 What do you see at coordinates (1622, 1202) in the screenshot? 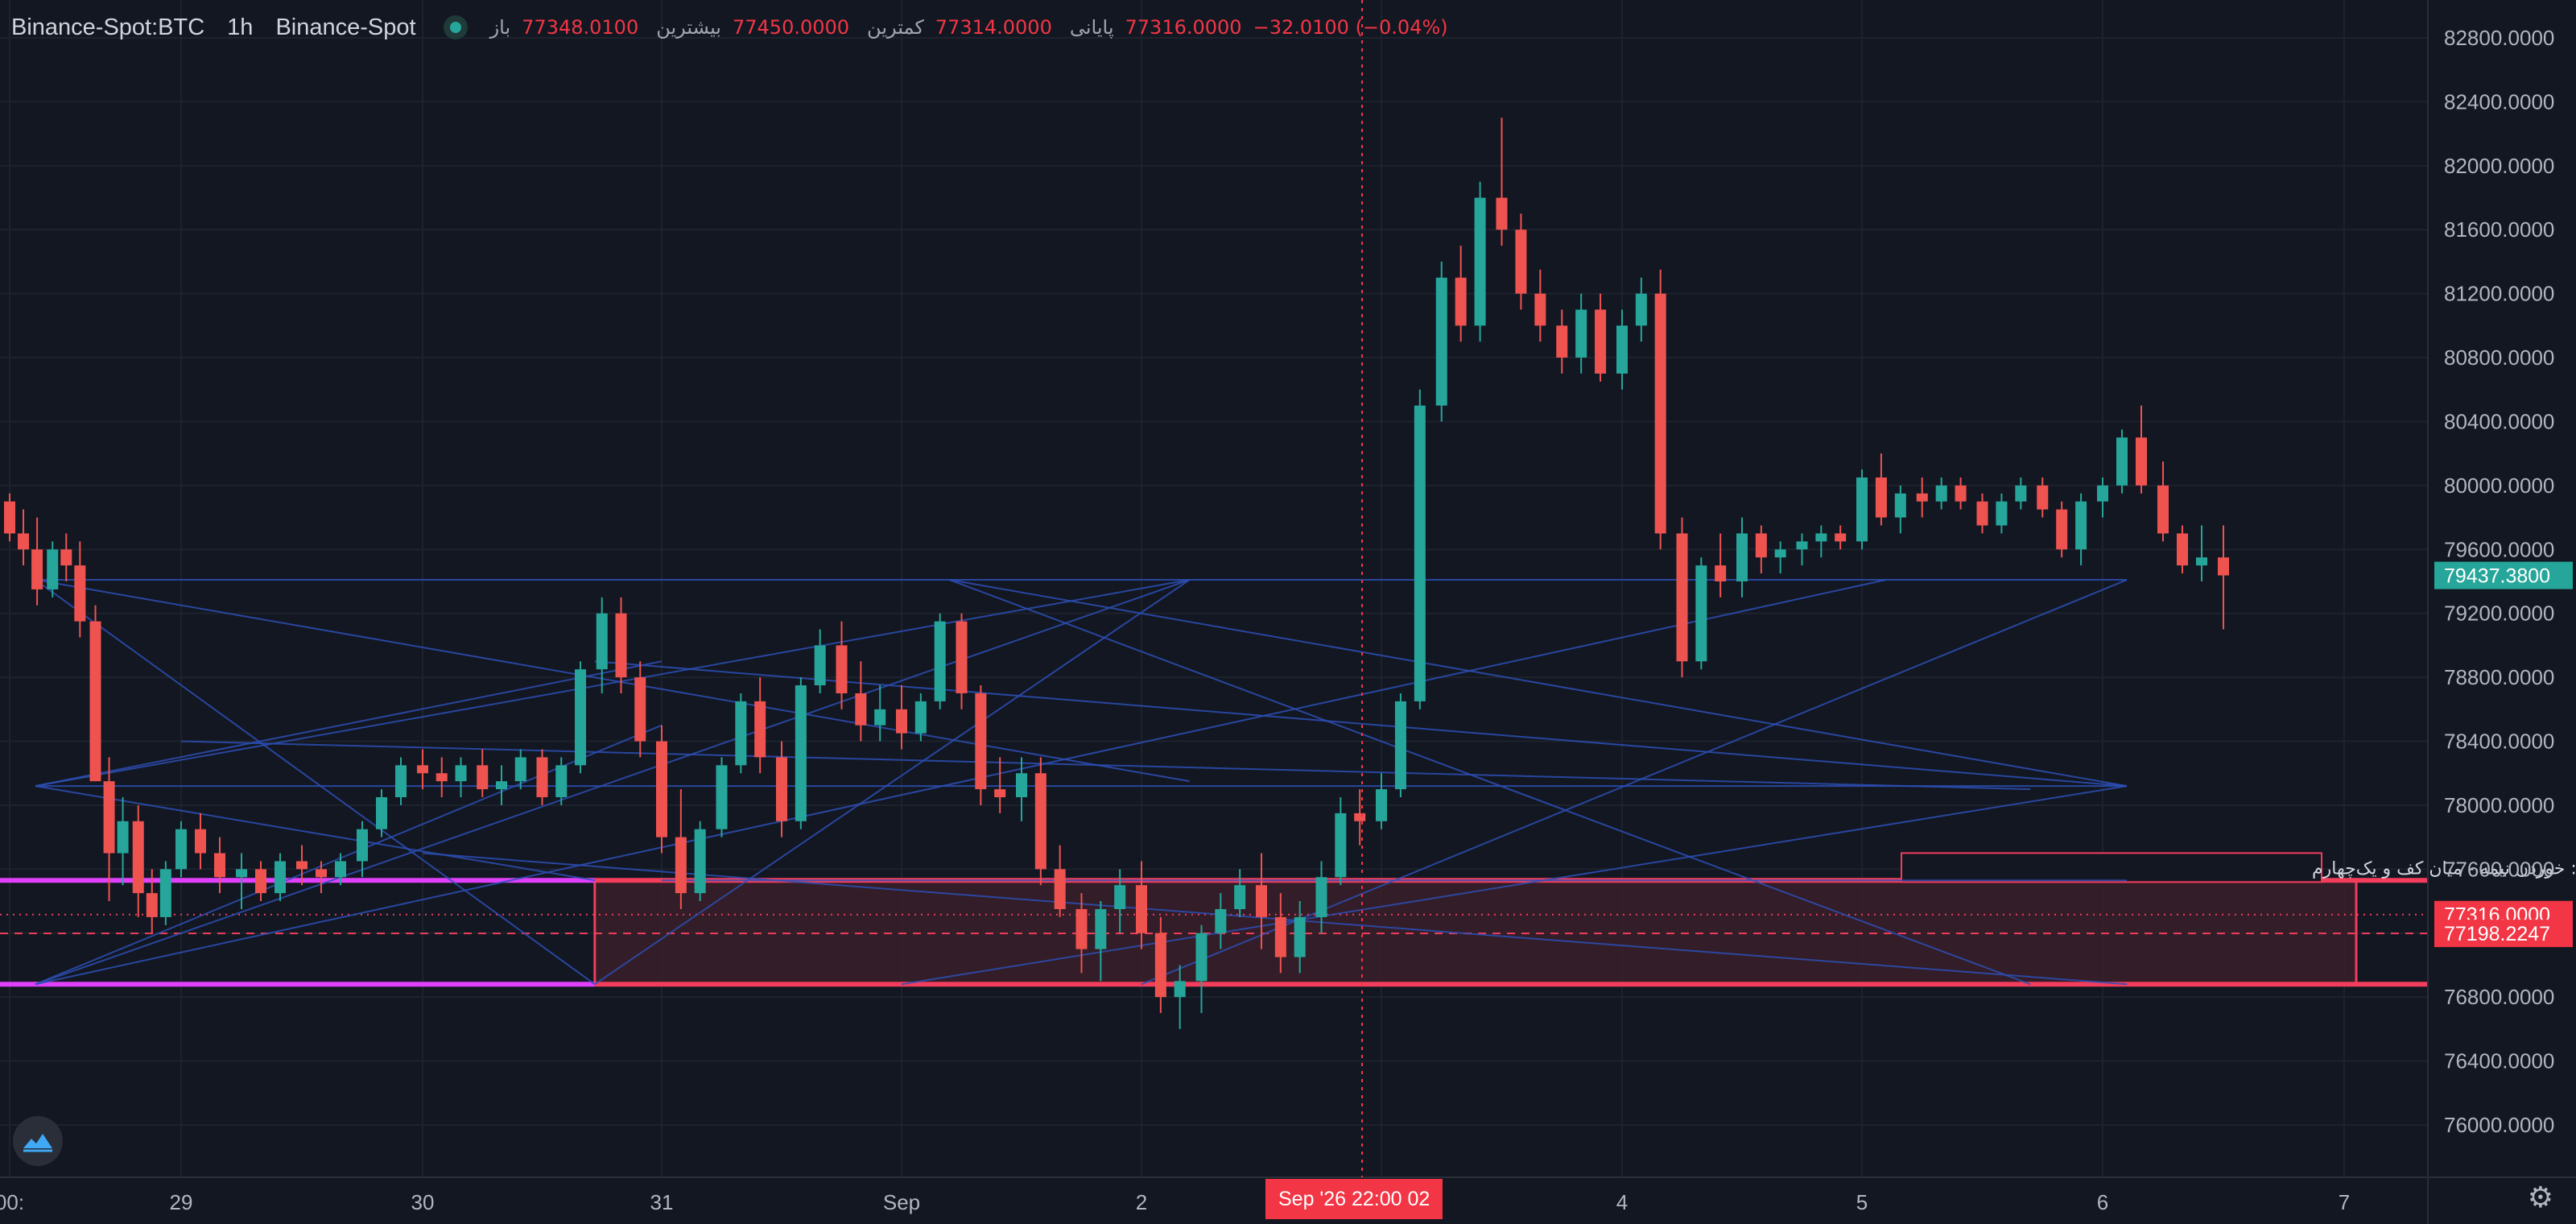
I see `x-tick-label: 4` at bounding box center [1622, 1202].